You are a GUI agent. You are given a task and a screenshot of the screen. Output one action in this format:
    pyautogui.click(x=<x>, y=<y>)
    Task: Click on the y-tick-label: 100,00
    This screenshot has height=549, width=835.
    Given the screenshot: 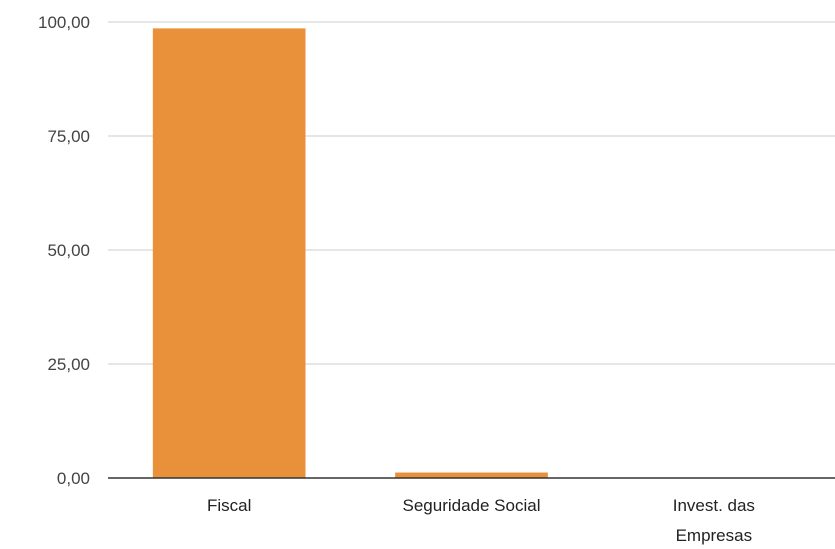 What is the action you would take?
    pyautogui.click(x=64, y=22)
    